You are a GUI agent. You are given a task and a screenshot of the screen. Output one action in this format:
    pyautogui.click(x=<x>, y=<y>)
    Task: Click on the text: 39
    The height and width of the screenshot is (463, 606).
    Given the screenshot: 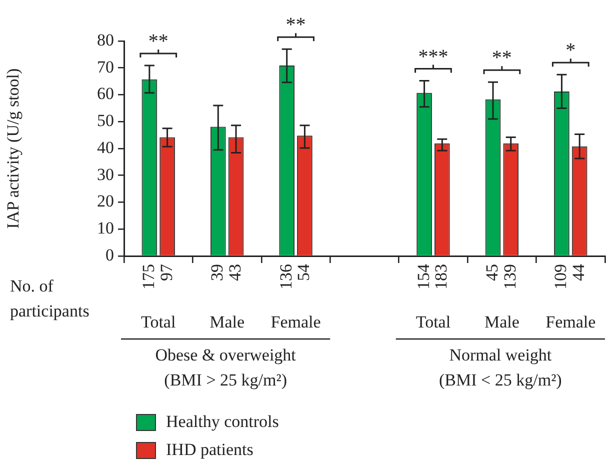 What is the action you would take?
    pyautogui.click(x=217, y=272)
    